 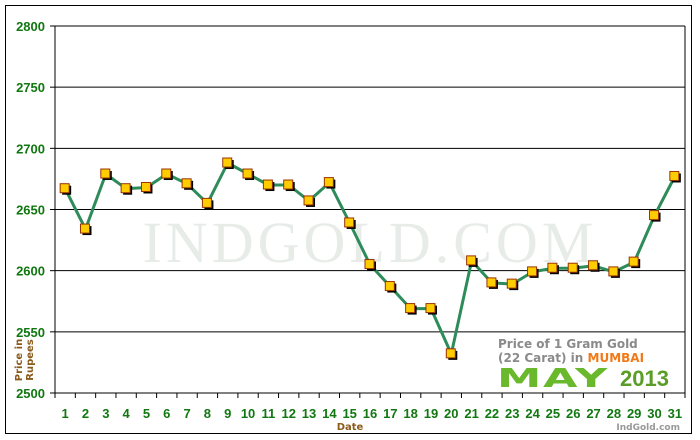 I want to click on x-tick-label: 7, so click(x=186, y=413).